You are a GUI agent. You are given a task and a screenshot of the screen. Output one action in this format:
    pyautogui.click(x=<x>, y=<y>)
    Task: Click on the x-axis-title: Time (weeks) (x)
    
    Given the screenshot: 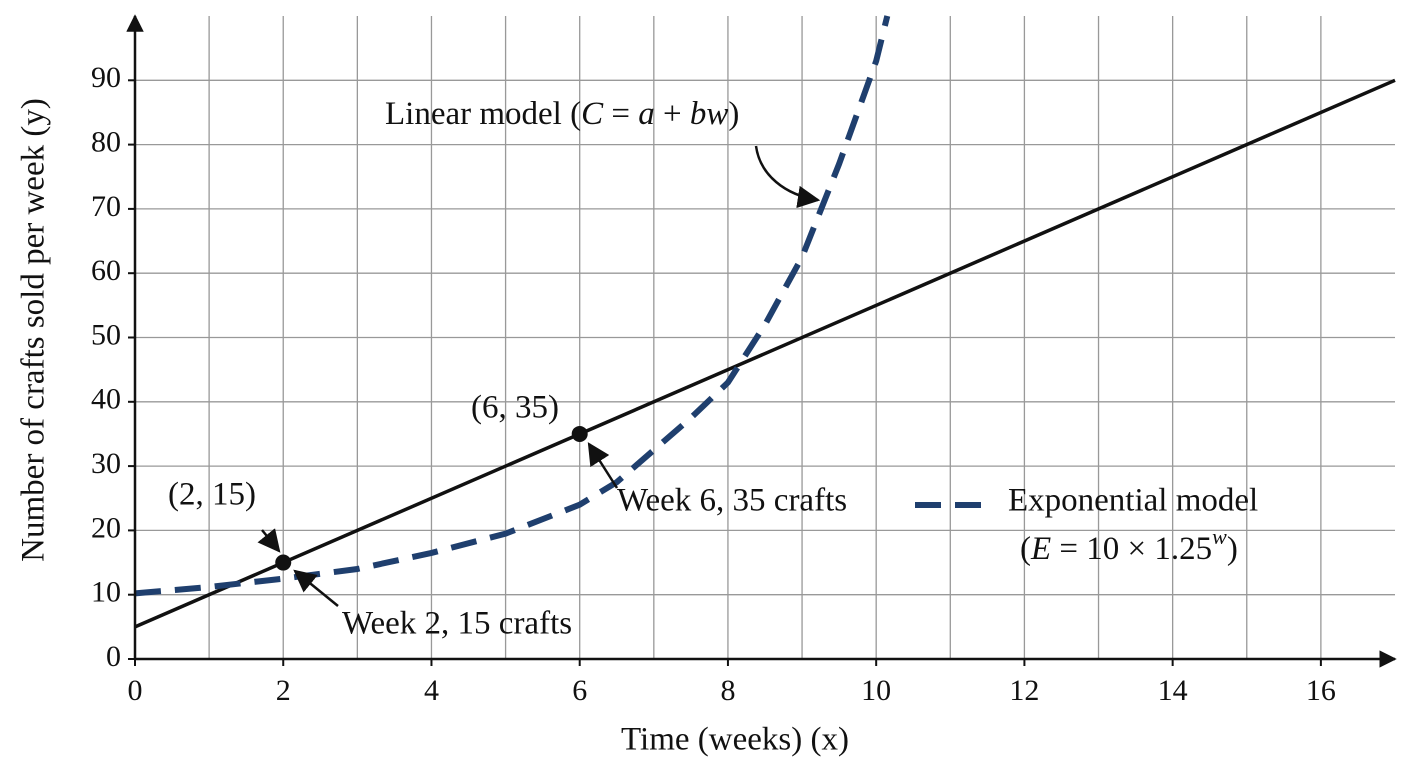 What is the action you would take?
    pyautogui.click(x=735, y=740)
    